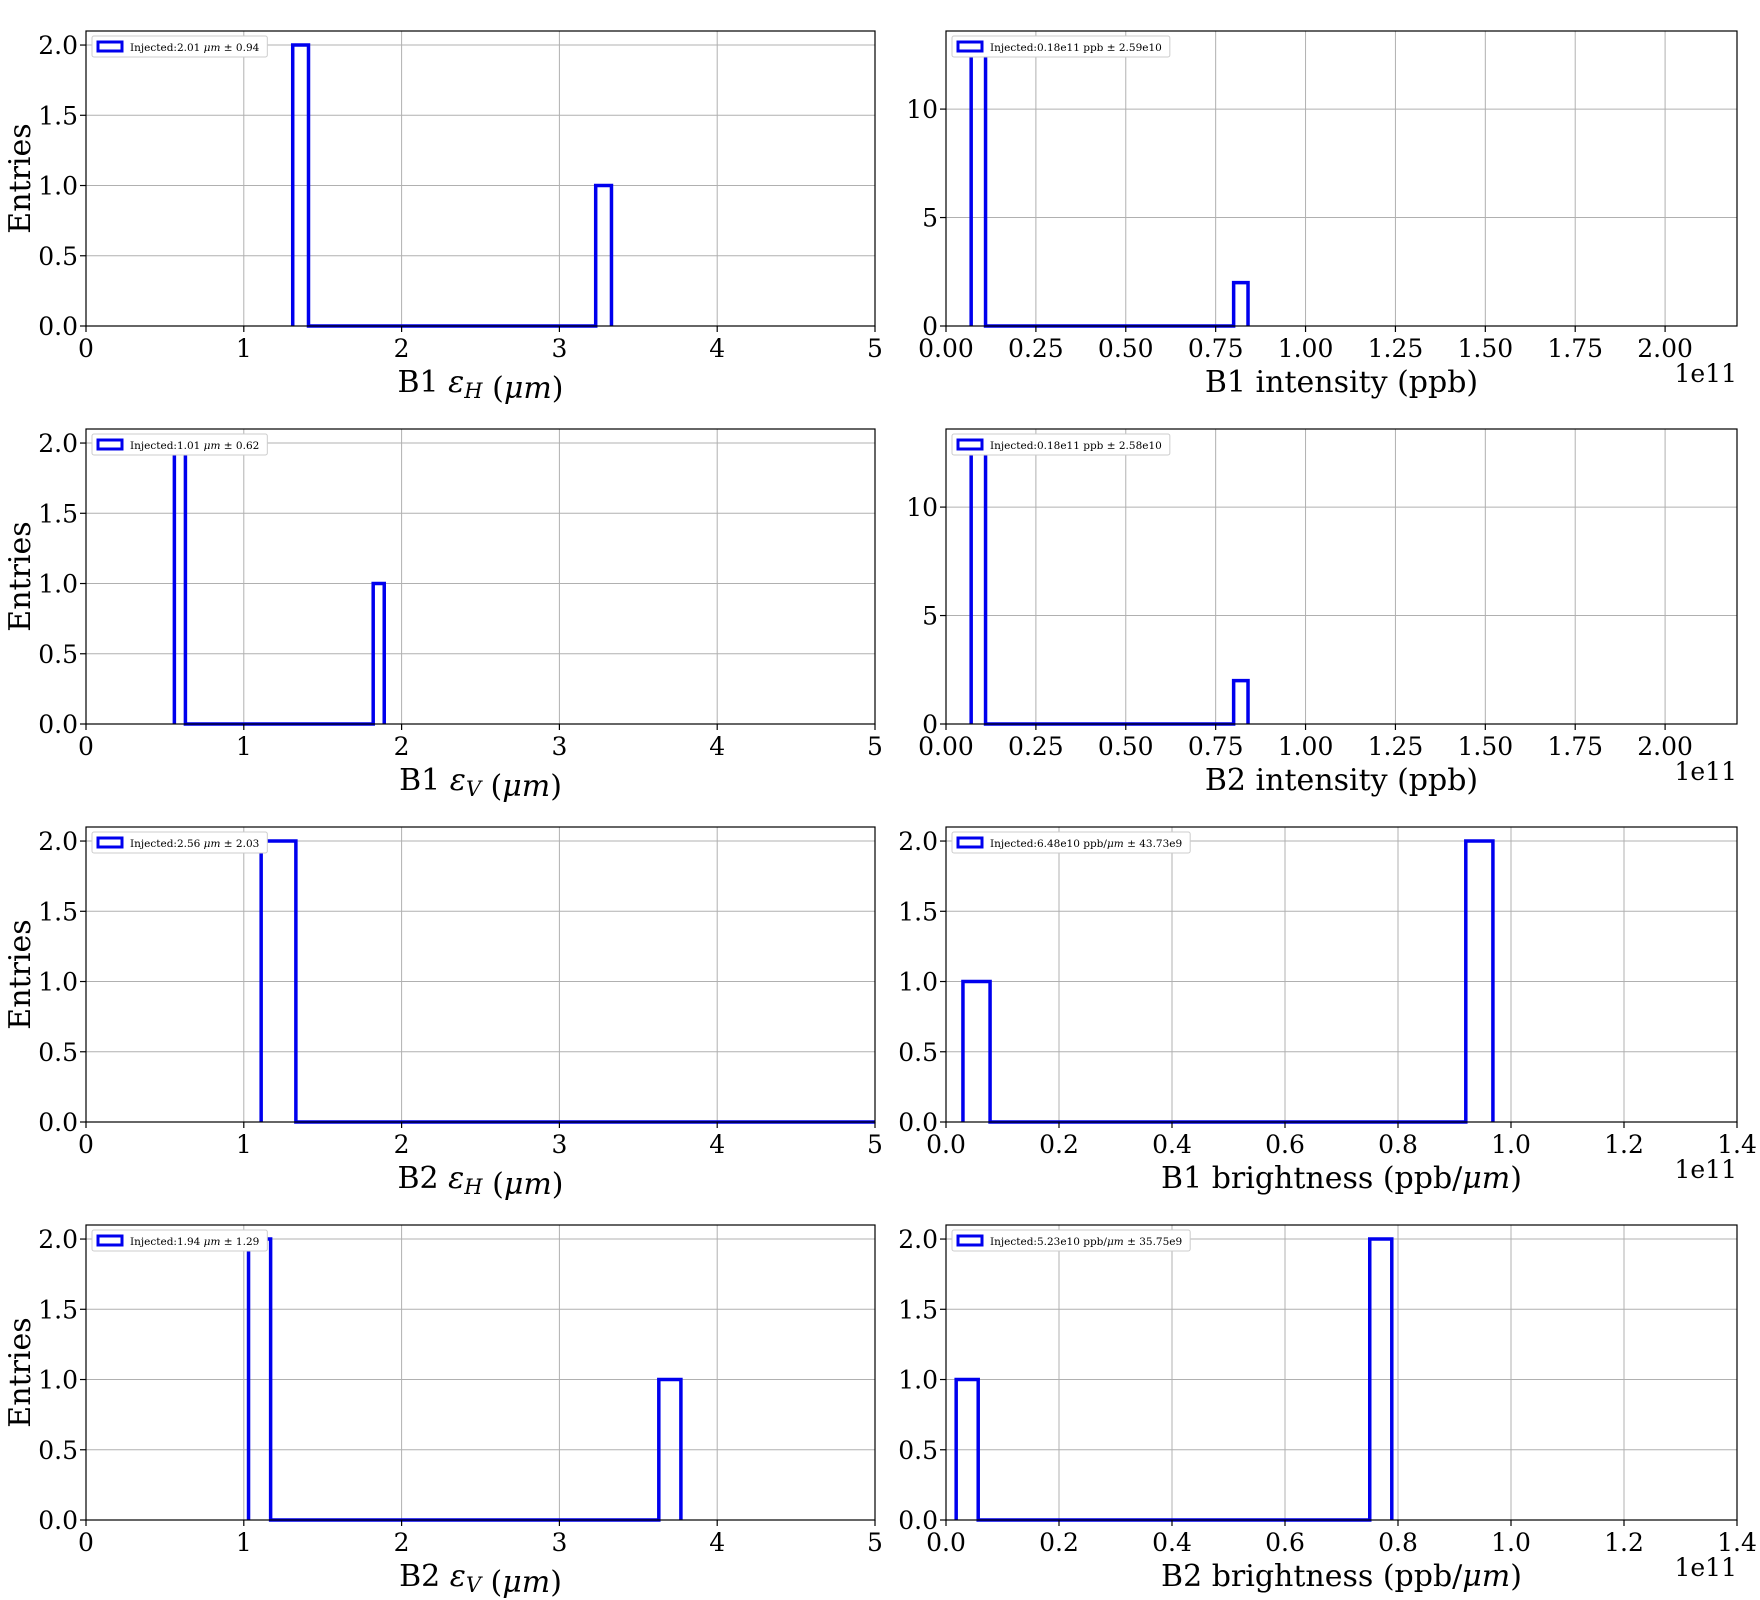 This screenshot has width=1760, height=1600. What do you see at coordinates (480, 1181) in the screenshot?
I see `x-axis-label: B2 εH (μm)` at bounding box center [480, 1181].